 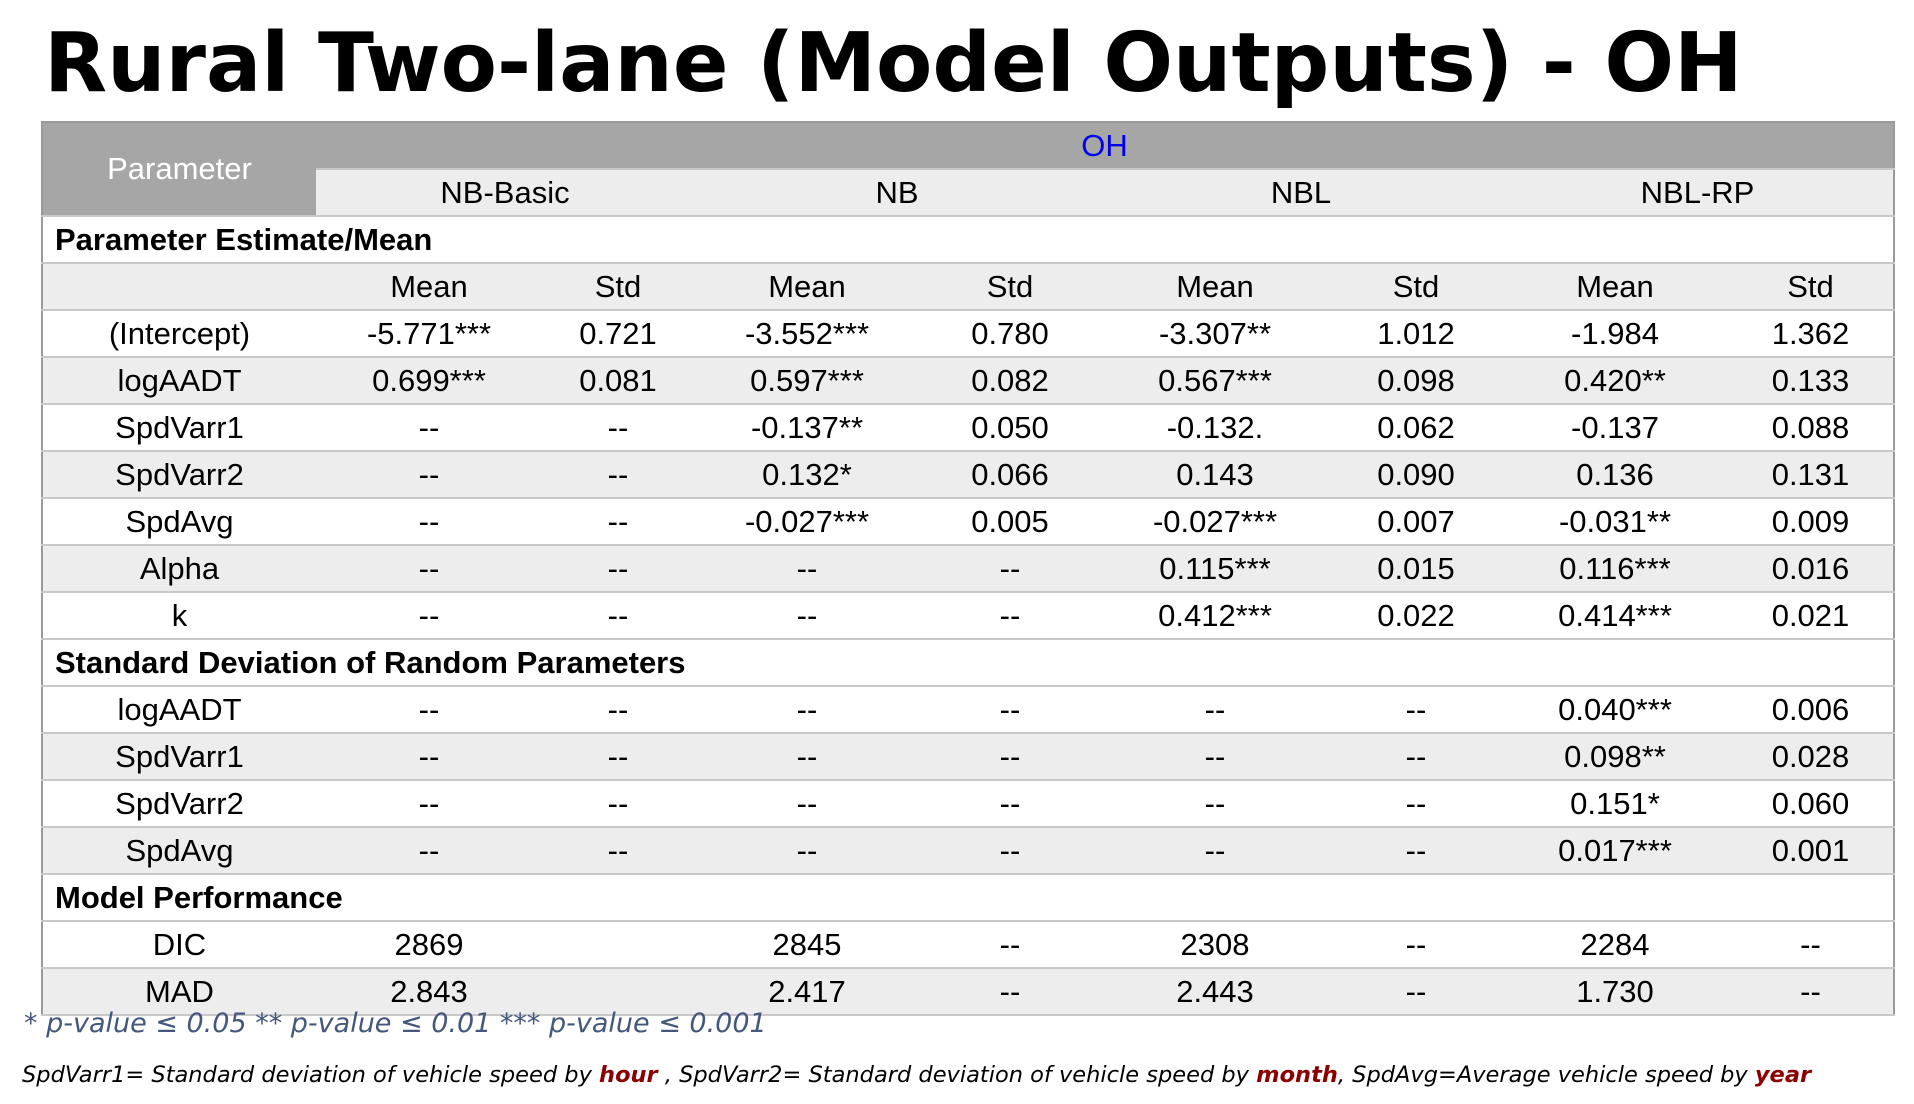 I want to click on row-label: SpdVarr2, so click(x=179, y=804).